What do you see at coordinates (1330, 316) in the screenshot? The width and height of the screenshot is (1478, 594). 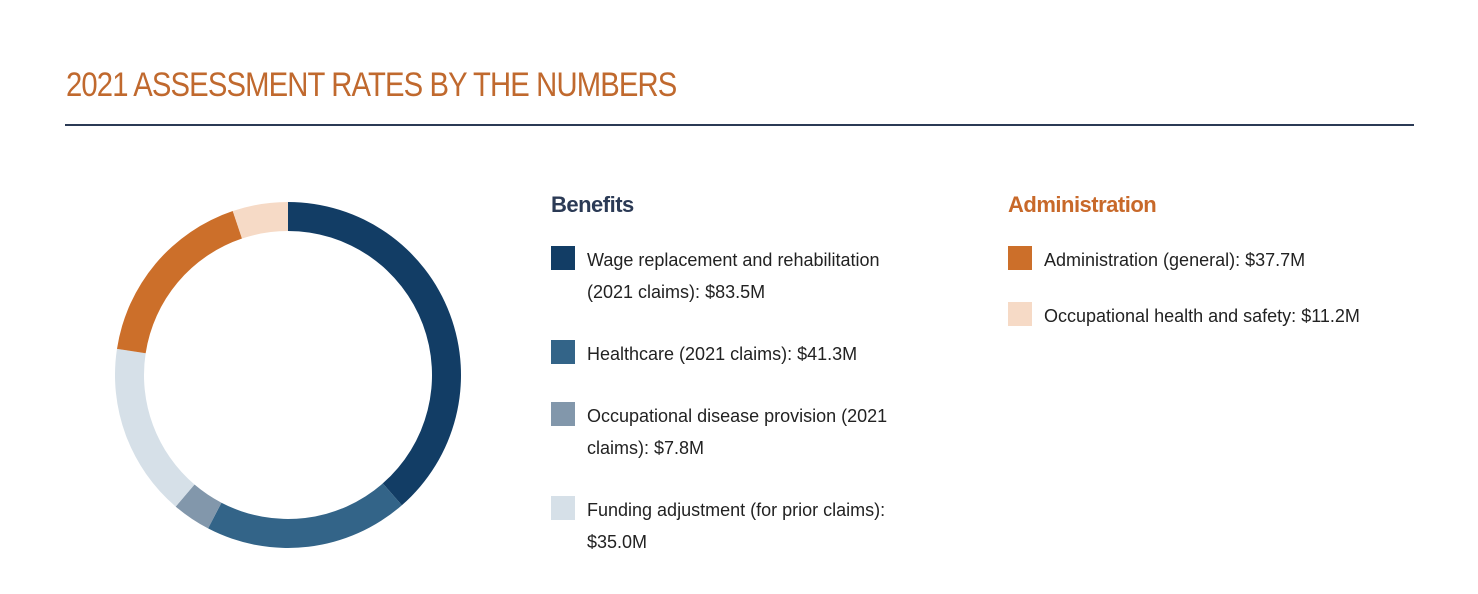 I see `legend-value: $11.2M` at bounding box center [1330, 316].